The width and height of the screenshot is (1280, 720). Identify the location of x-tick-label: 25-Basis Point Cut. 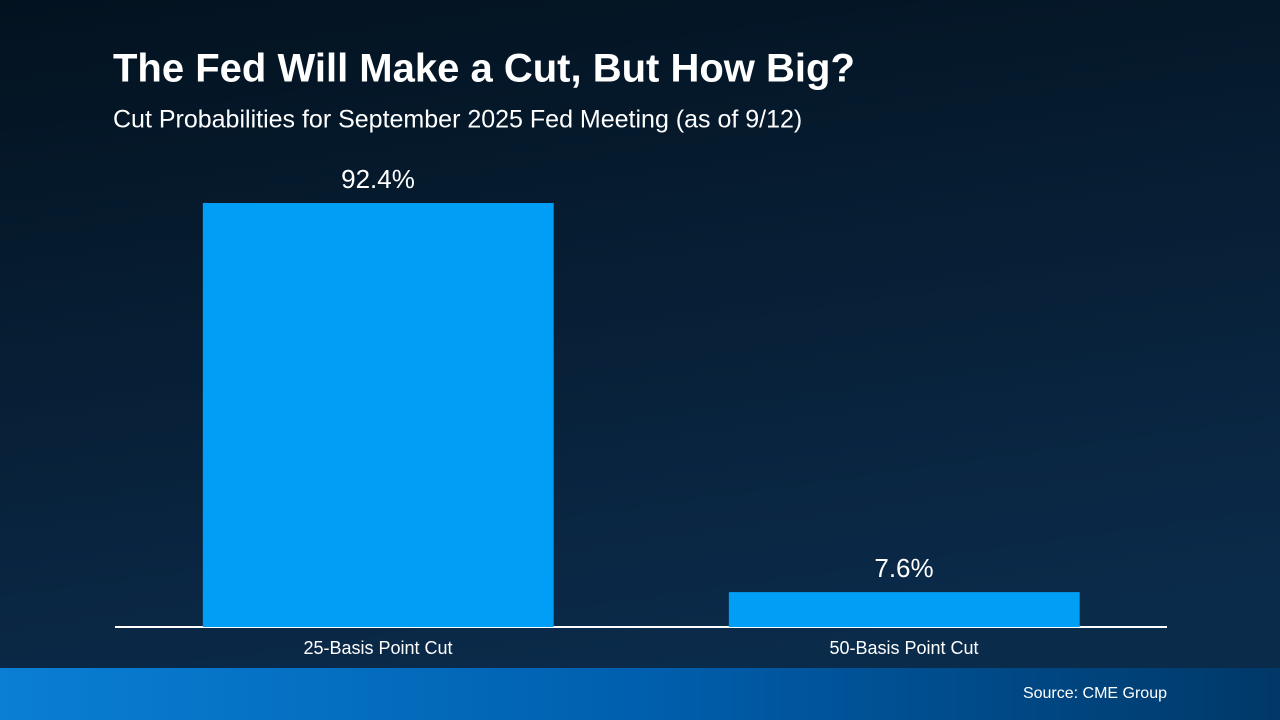
(377, 648).